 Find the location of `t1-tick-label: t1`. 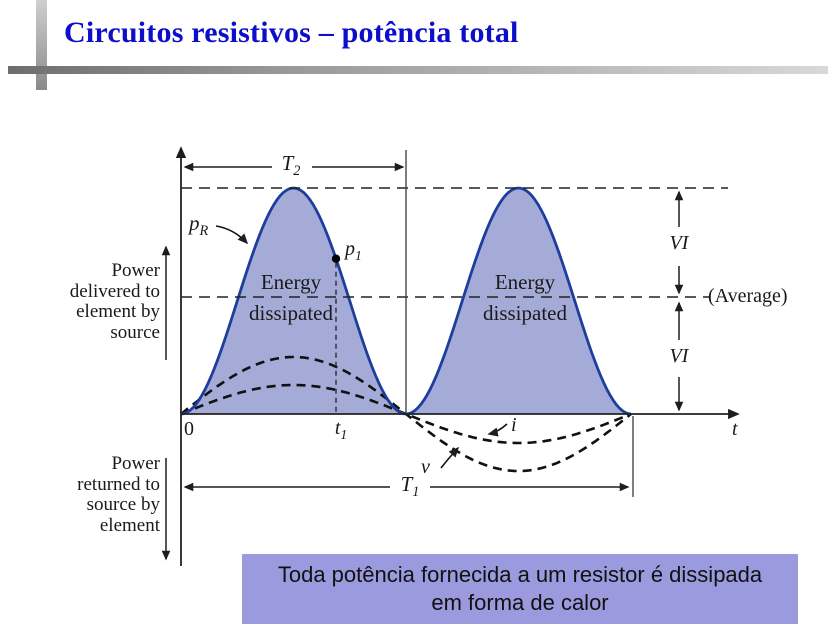

t1-tick-label: t1 is located at coordinates (341, 429).